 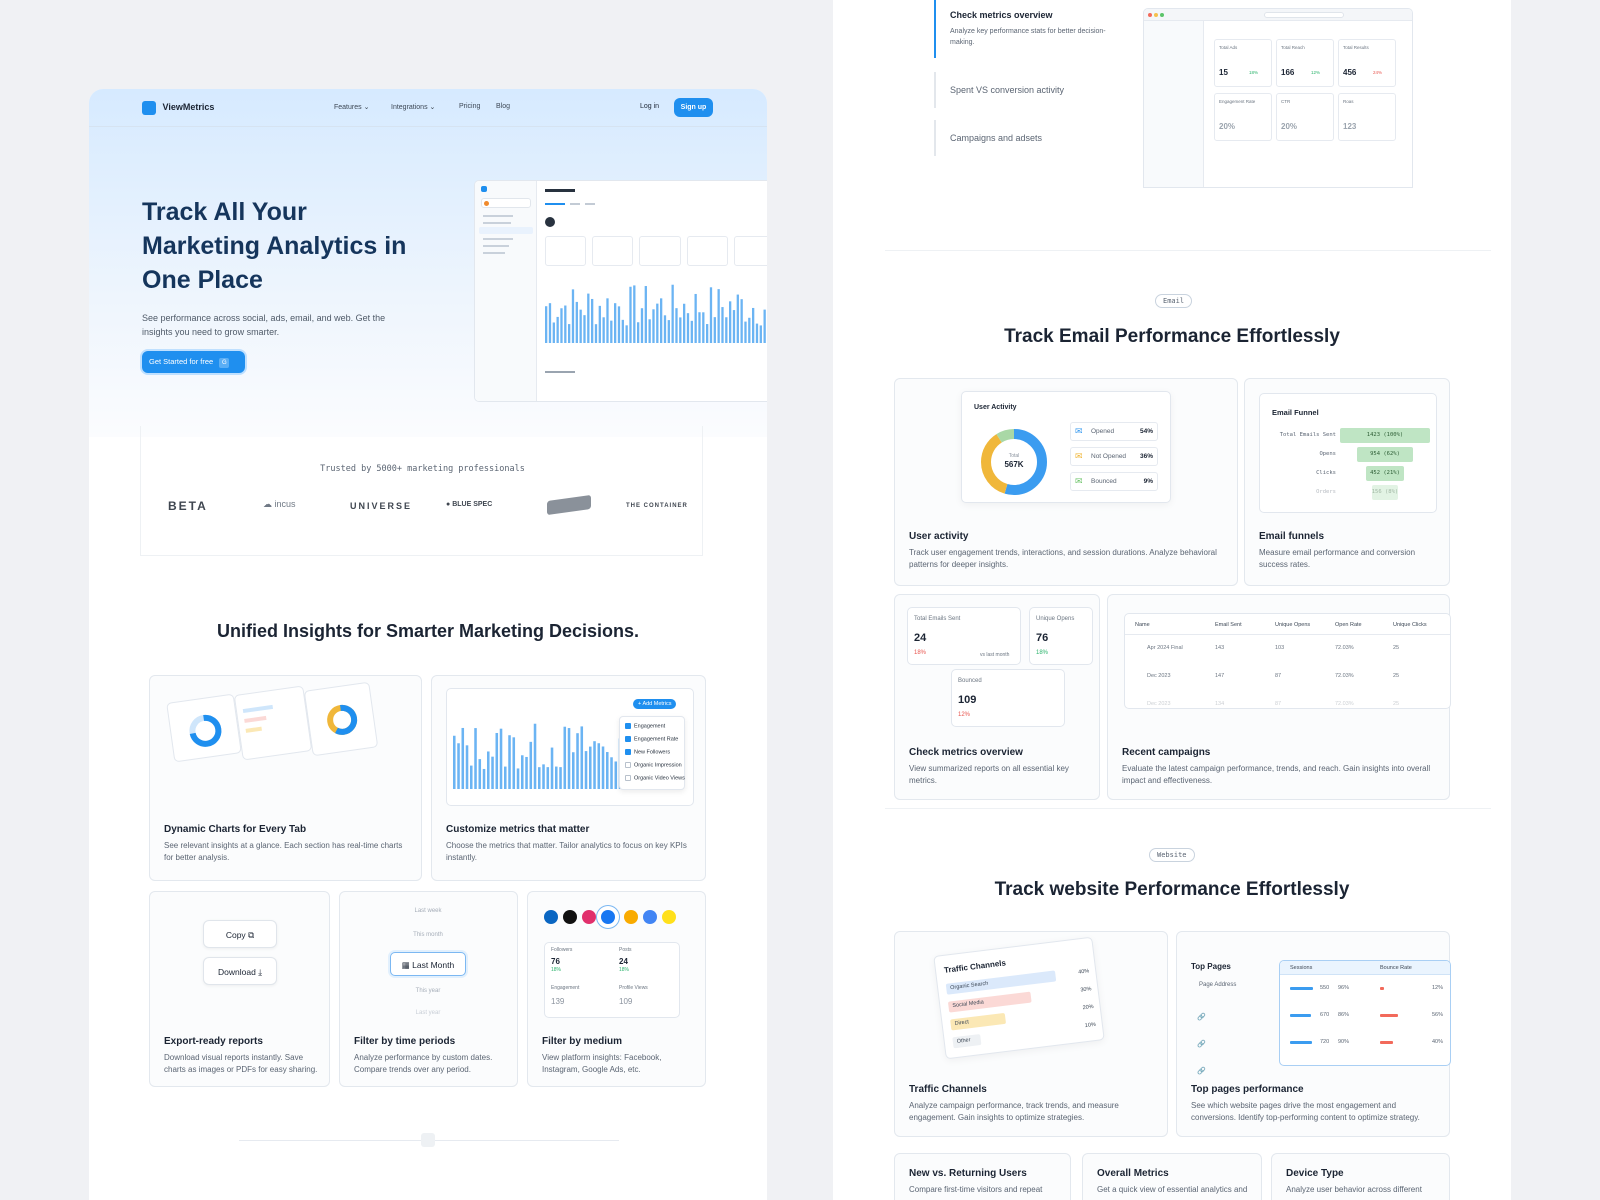 What do you see at coordinates (1382, 988) in the screenshot?
I see `bounce-bar` at bounding box center [1382, 988].